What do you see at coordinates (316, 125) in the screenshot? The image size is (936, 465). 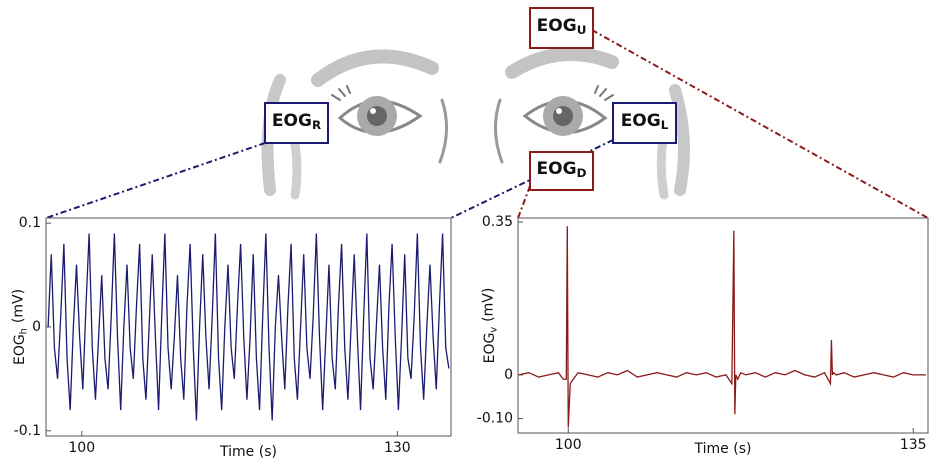 I see `label-sub: R` at bounding box center [316, 125].